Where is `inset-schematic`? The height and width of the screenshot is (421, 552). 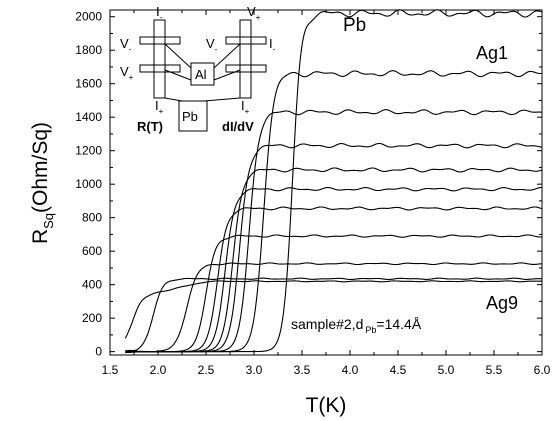
inset-schematic is located at coordinates (203, 75).